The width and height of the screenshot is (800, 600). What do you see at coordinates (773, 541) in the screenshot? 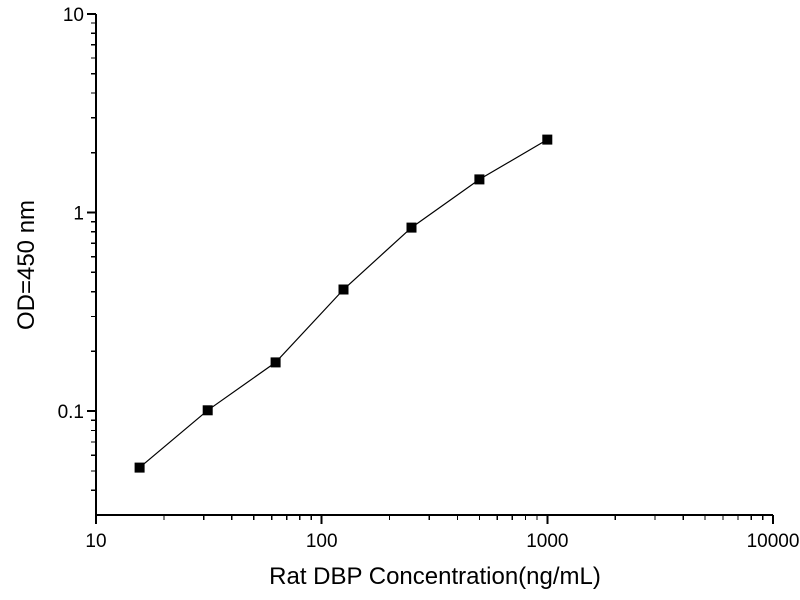
I see `x-tick-label: 10000` at bounding box center [773, 541].